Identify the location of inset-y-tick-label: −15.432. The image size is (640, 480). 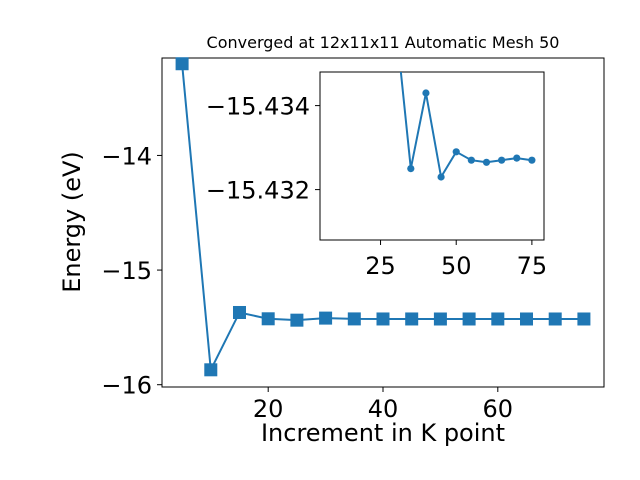
(258, 191).